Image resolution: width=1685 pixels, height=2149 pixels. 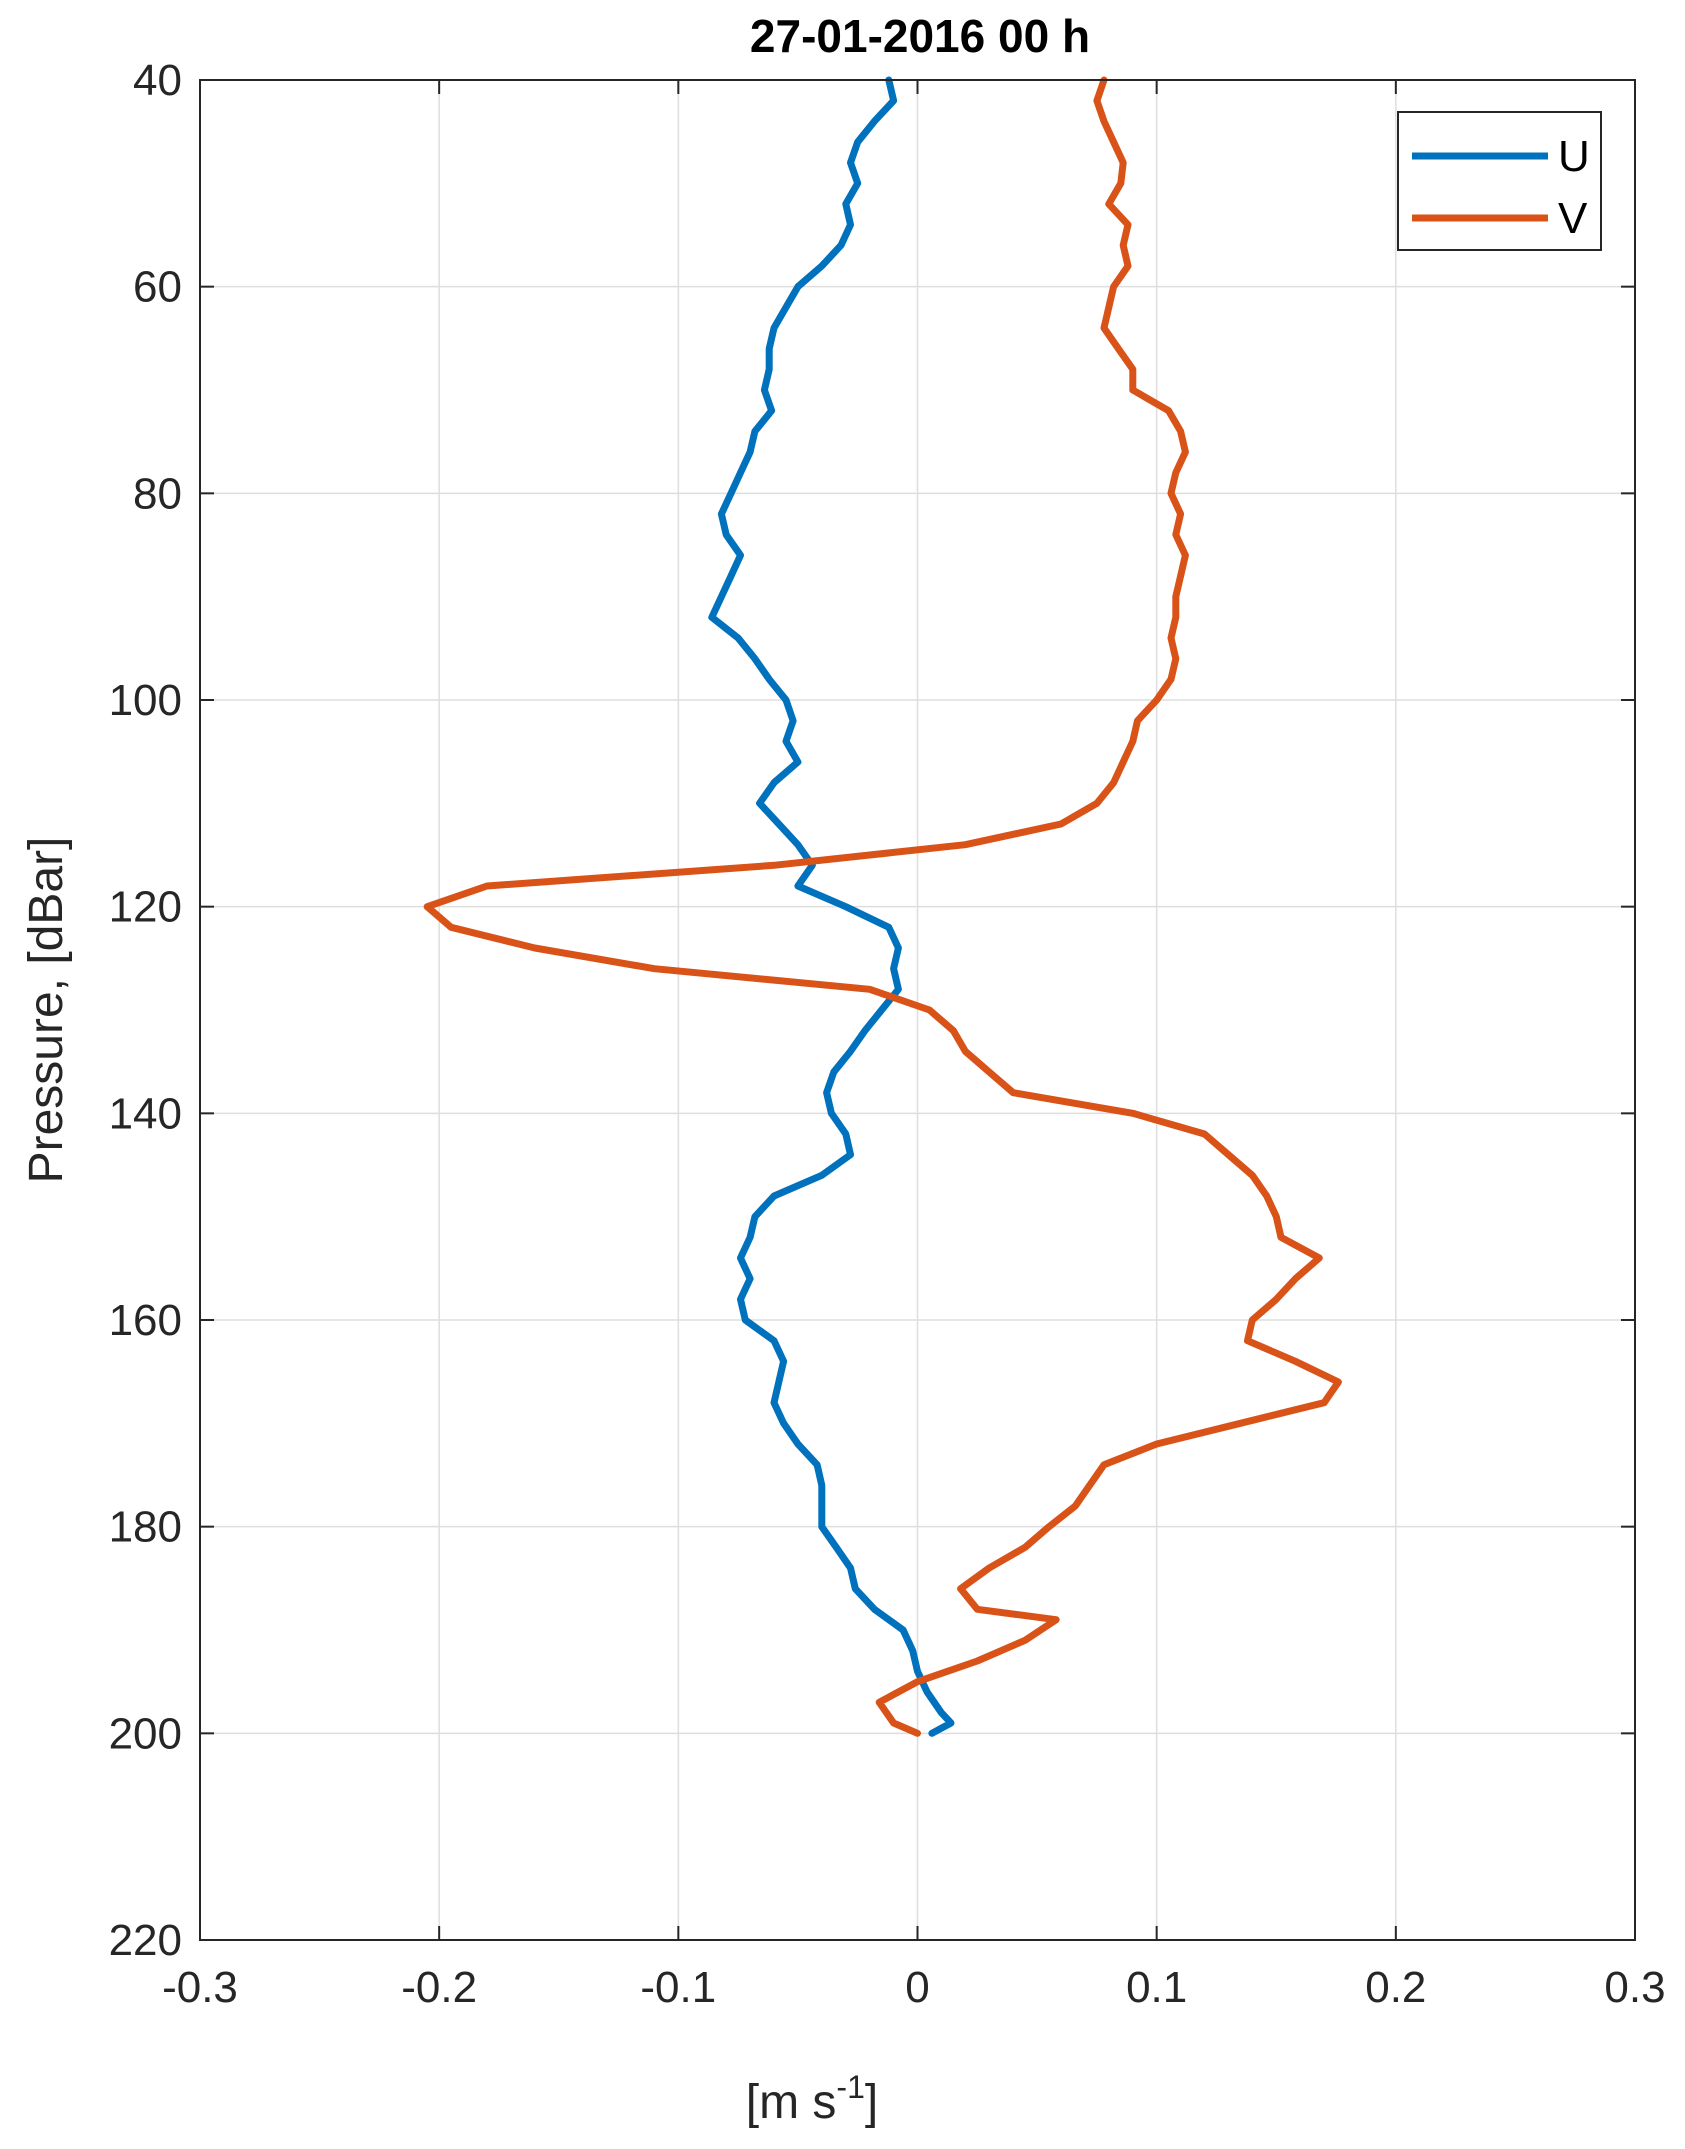 I want to click on x-tick-label: 0.1, so click(x=1156, y=1987).